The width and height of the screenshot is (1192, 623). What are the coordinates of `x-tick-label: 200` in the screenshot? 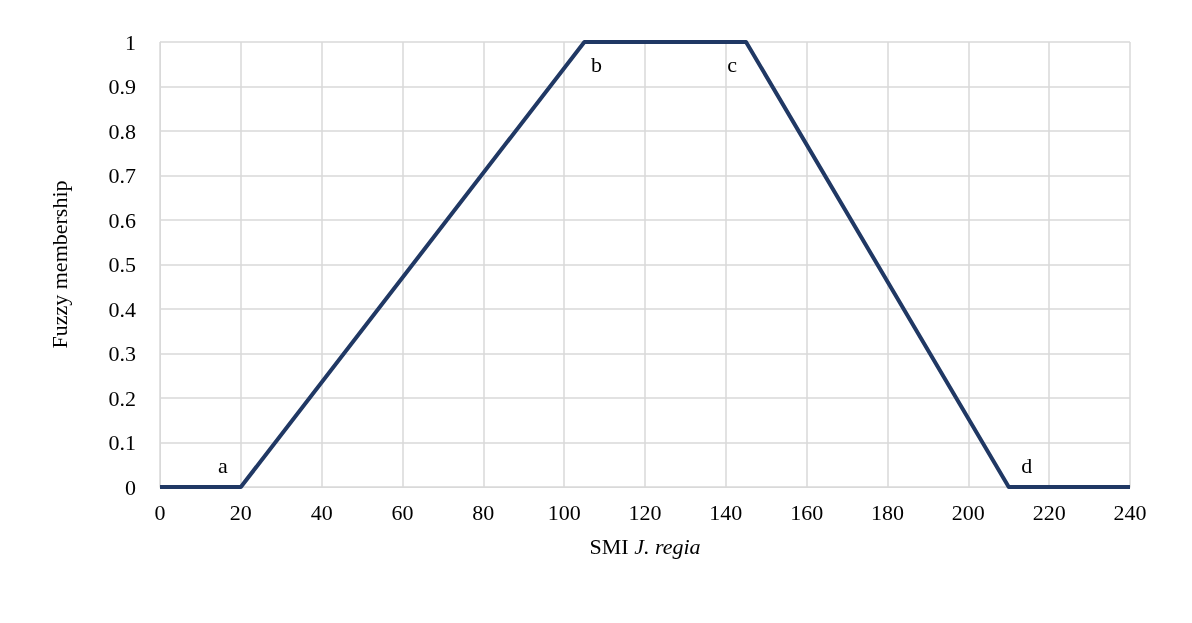 It's located at (968, 512).